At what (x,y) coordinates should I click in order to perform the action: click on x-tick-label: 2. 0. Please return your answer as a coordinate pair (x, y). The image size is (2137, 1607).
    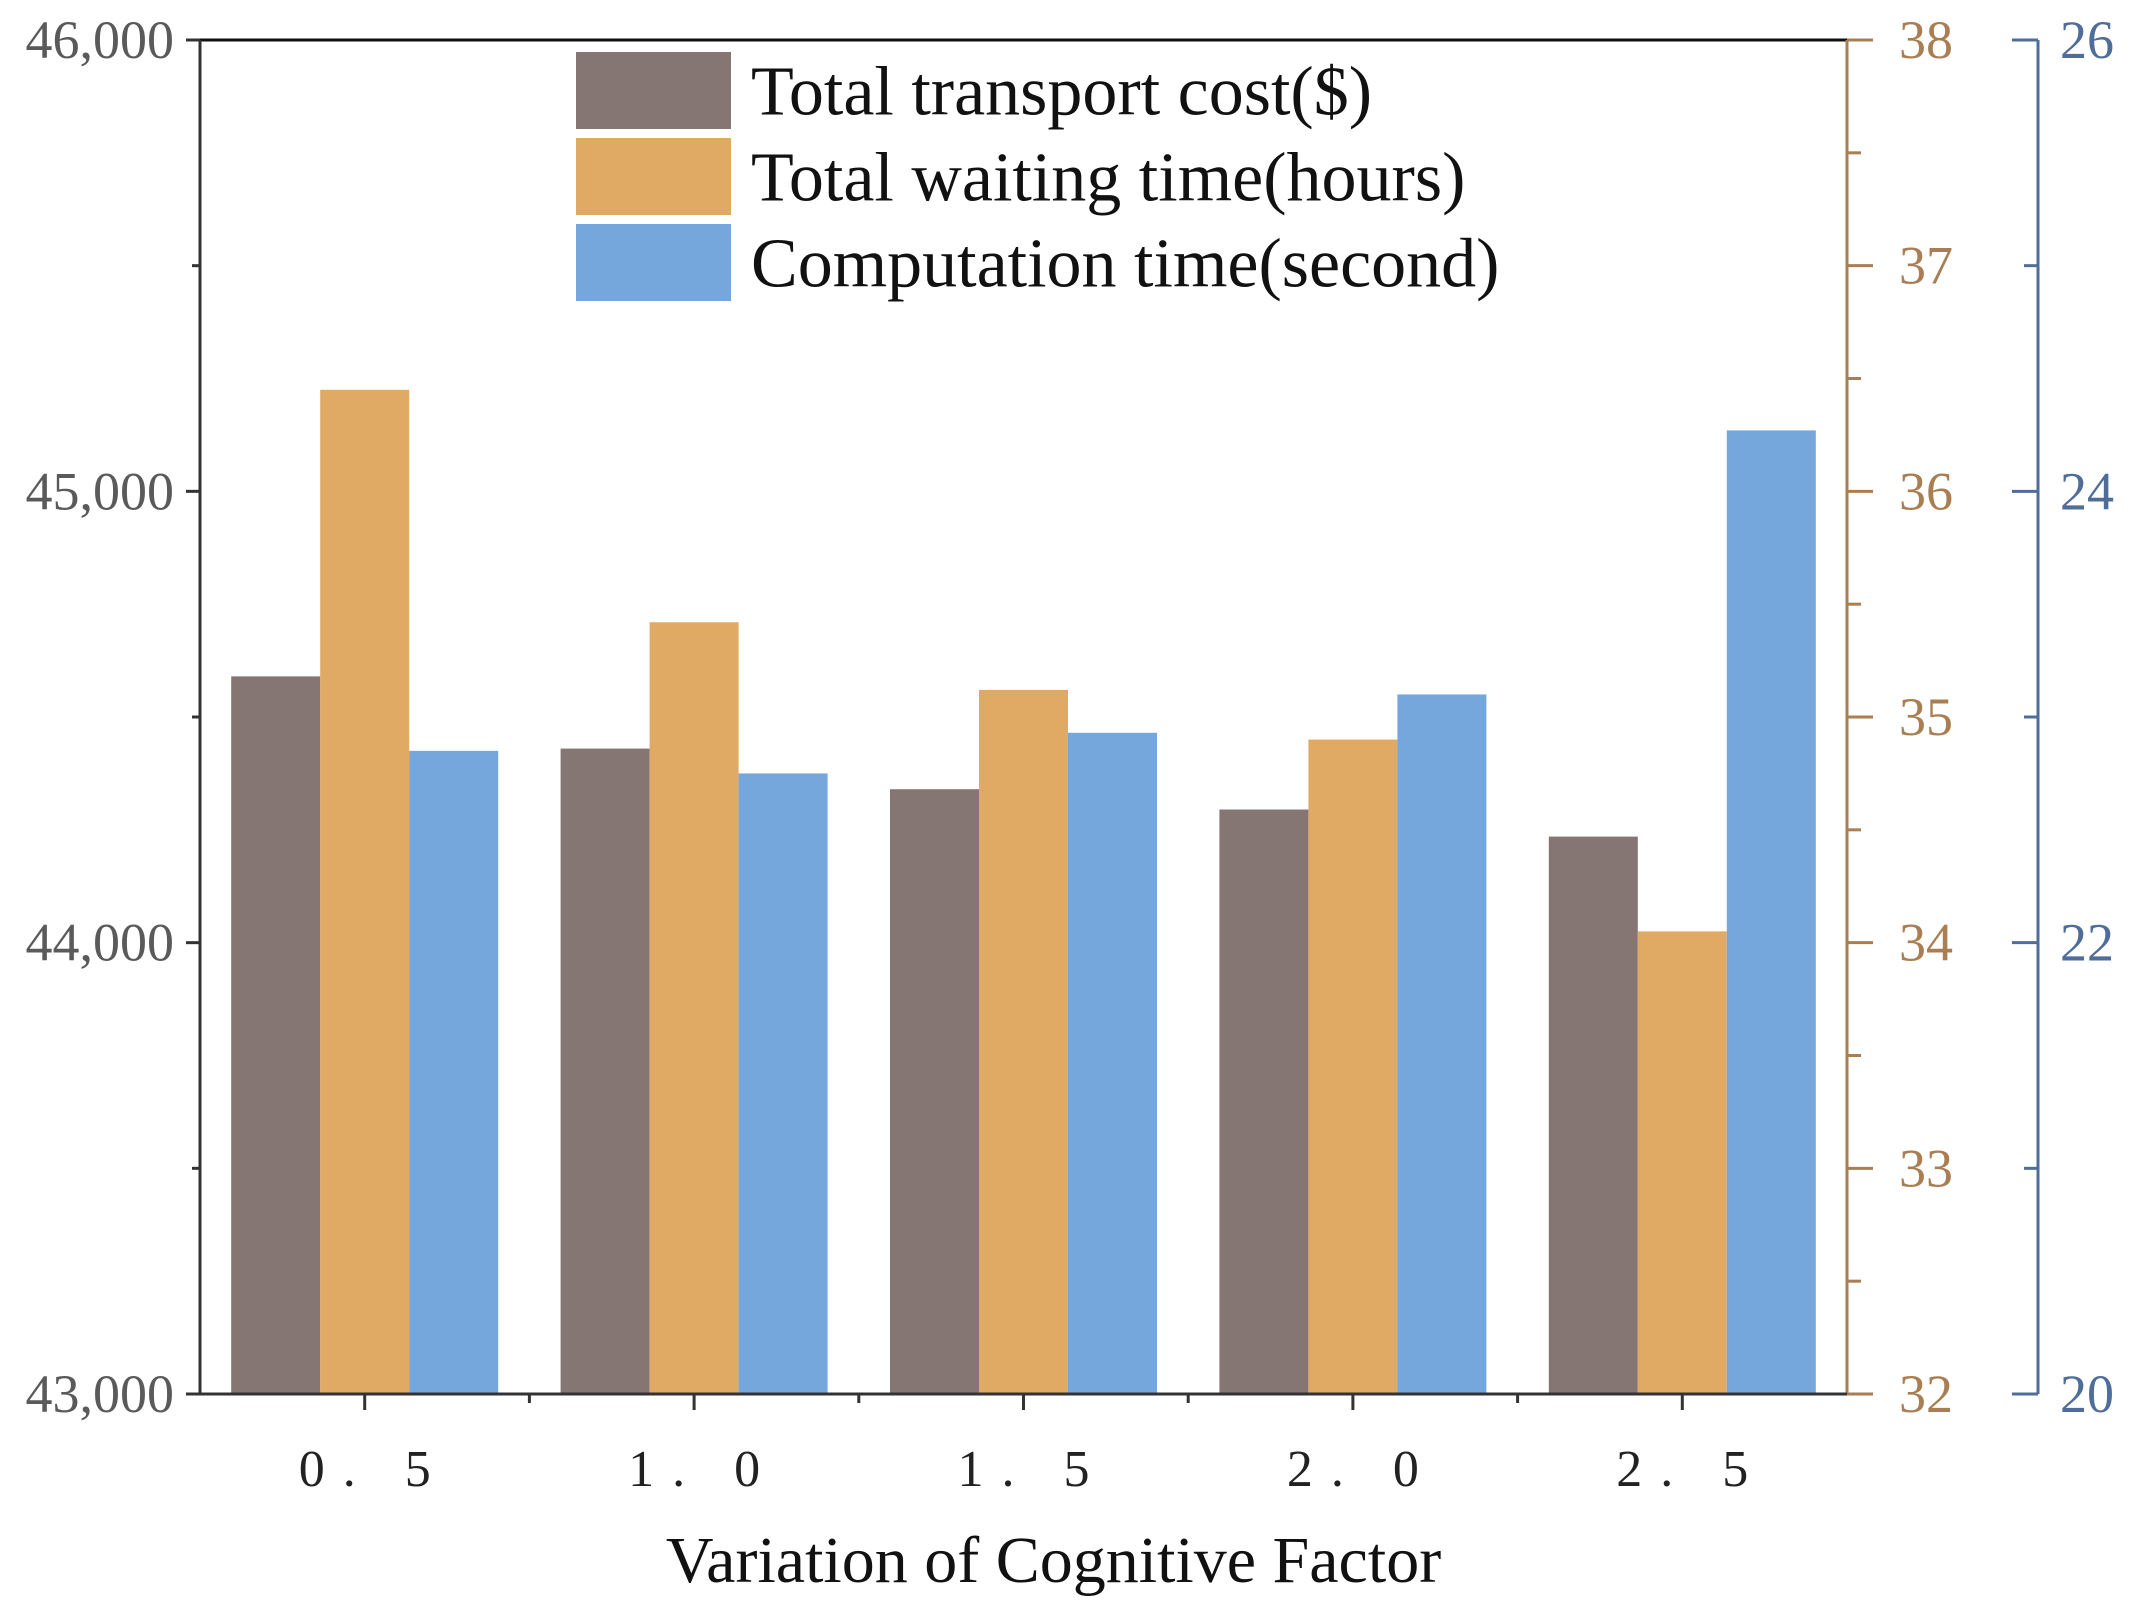
    Looking at the image, I should click on (1362, 1469).